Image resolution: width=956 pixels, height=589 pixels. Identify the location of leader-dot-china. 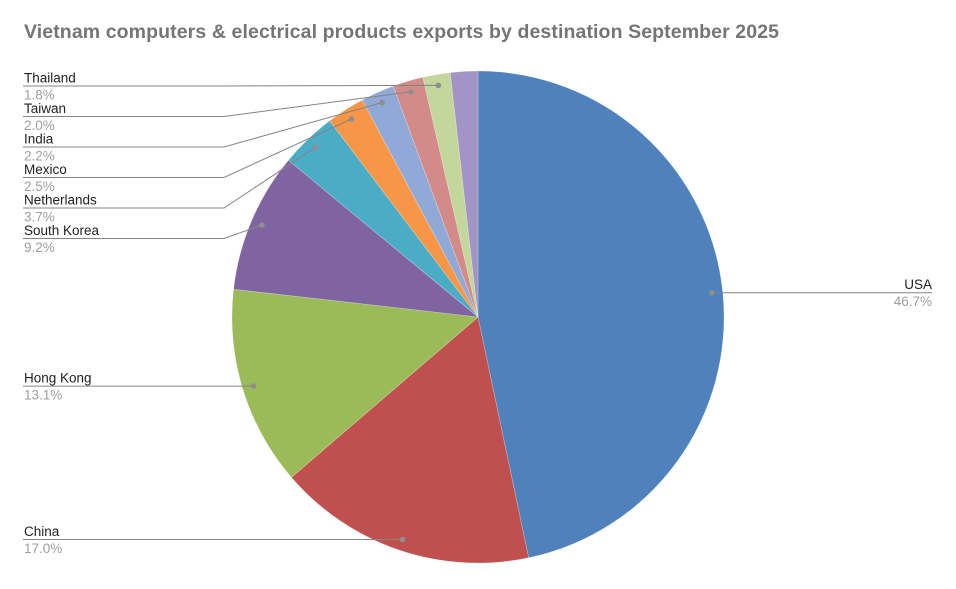
(402, 539).